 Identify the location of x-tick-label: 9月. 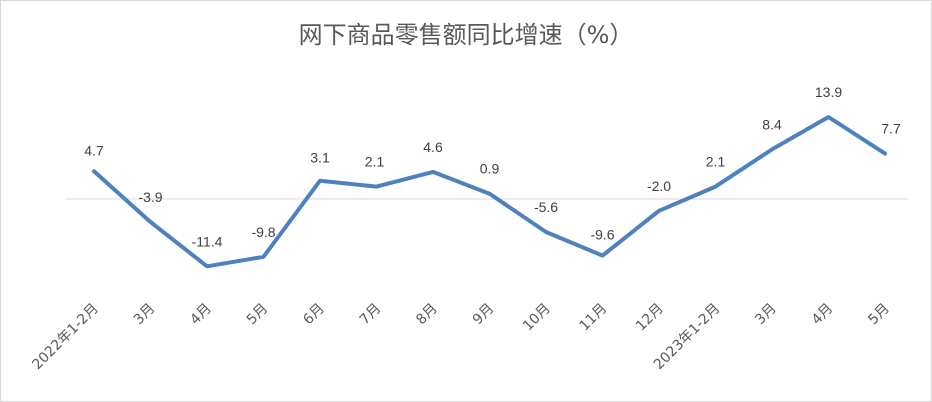
(484, 315).